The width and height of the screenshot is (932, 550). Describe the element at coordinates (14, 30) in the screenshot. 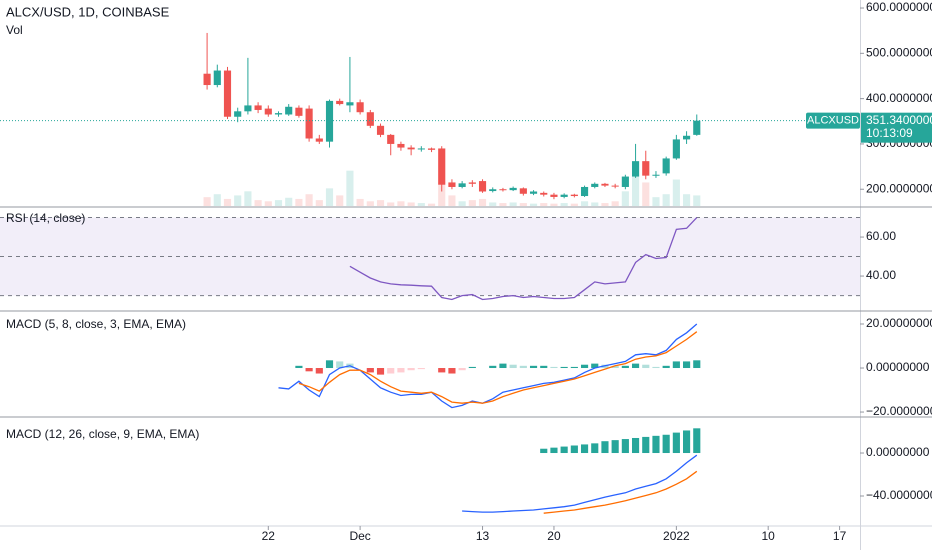

I see `volume-legend: Vol` at that location.